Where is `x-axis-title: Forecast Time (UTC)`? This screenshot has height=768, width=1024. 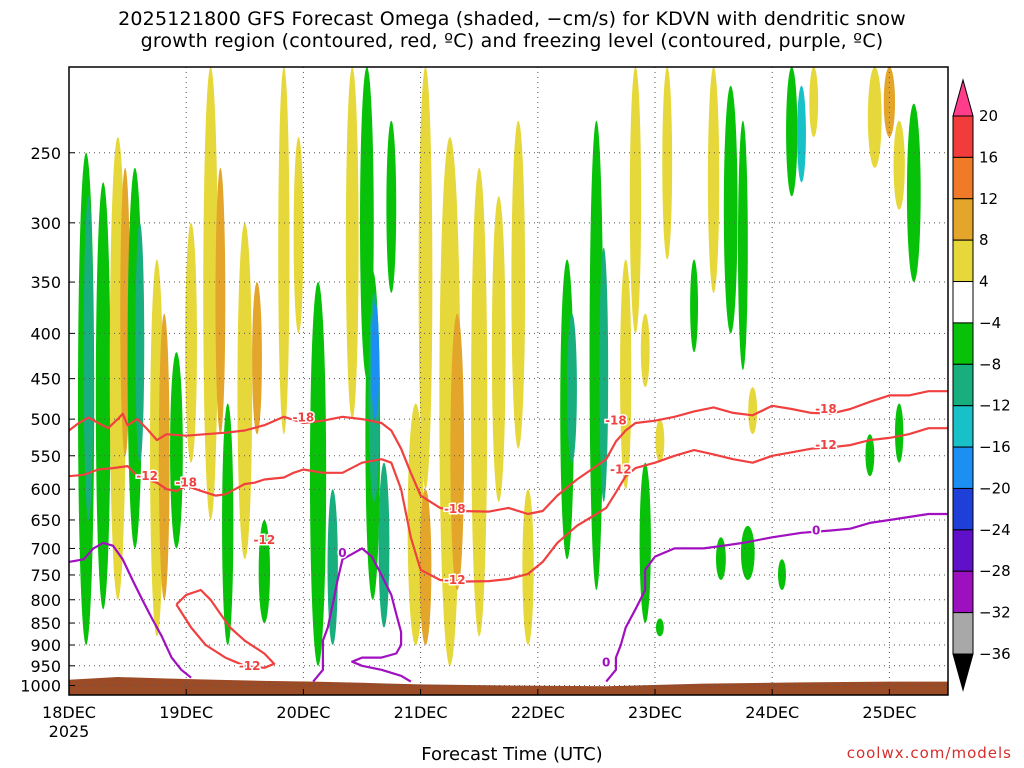 x-axis-title: Forecast Time (UTC) is located at coordinates (512, 754).